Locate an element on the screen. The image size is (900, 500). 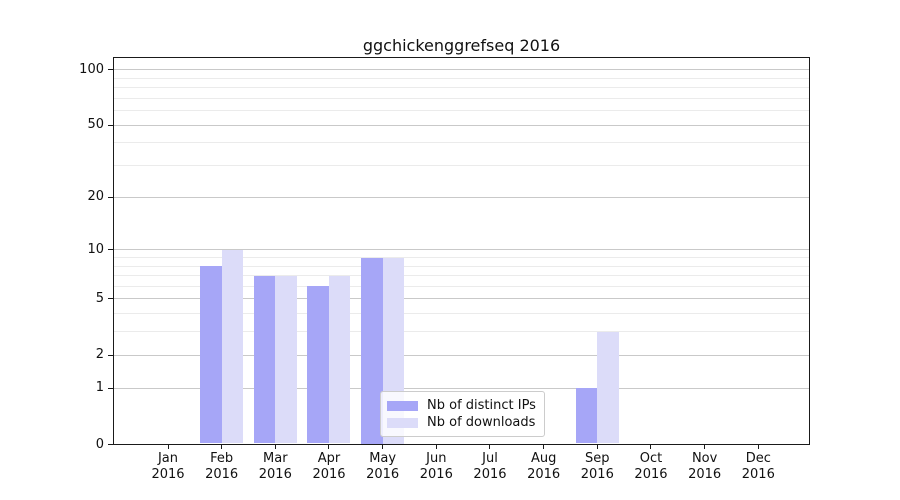
x-tick-month: Oct is located at coordinates (651, 458).